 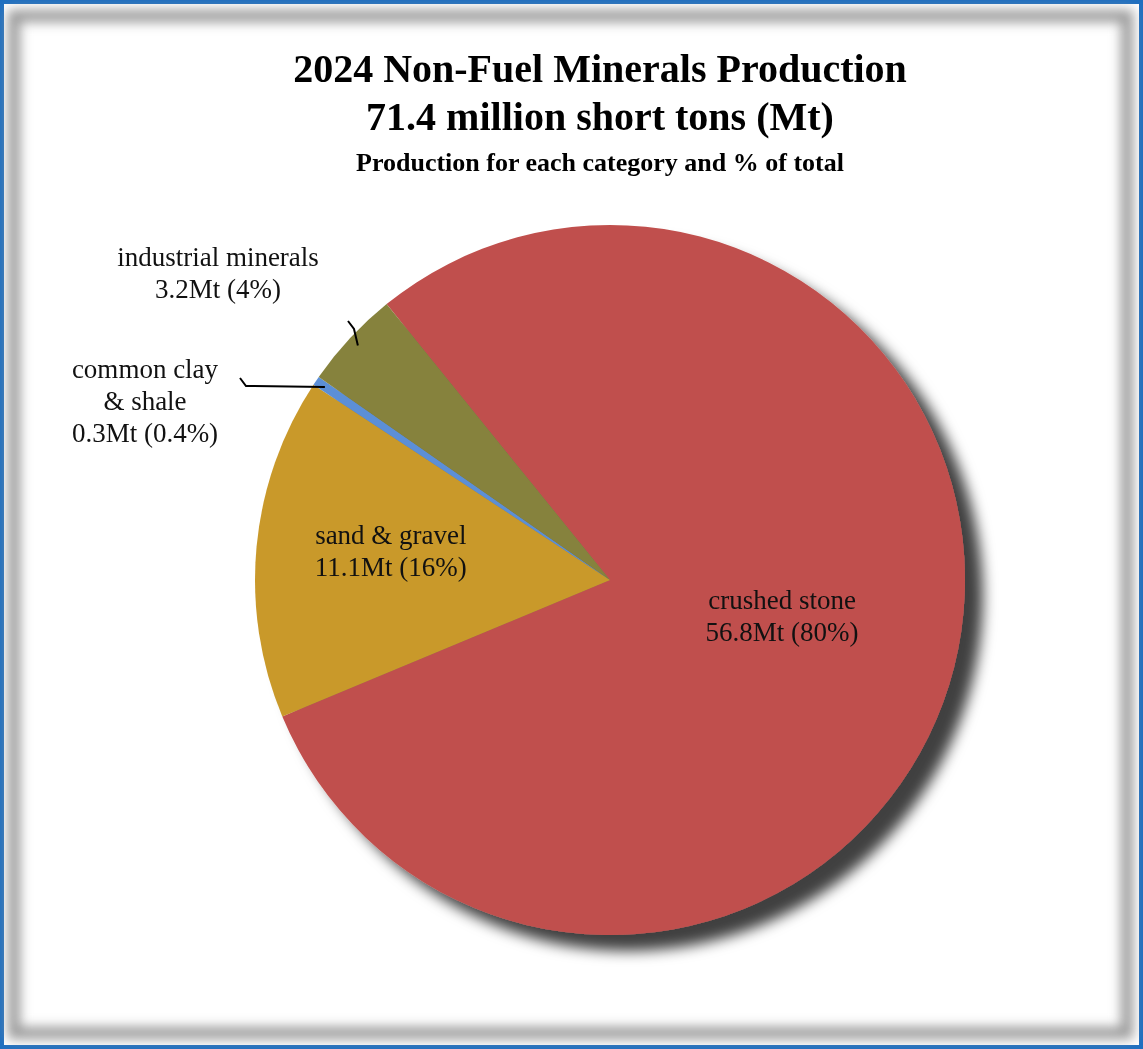 I want to click on slice-label: crushed stone, so click(x=782, y=599).